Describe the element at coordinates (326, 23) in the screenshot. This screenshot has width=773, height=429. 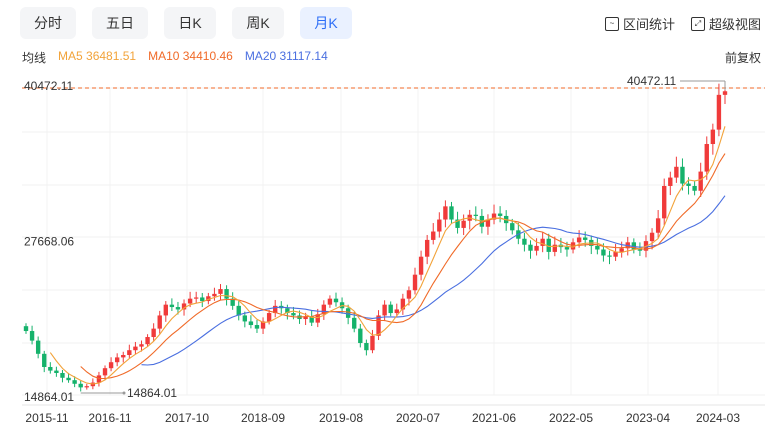
I see `tab-monthly-k: 月K` at that location.